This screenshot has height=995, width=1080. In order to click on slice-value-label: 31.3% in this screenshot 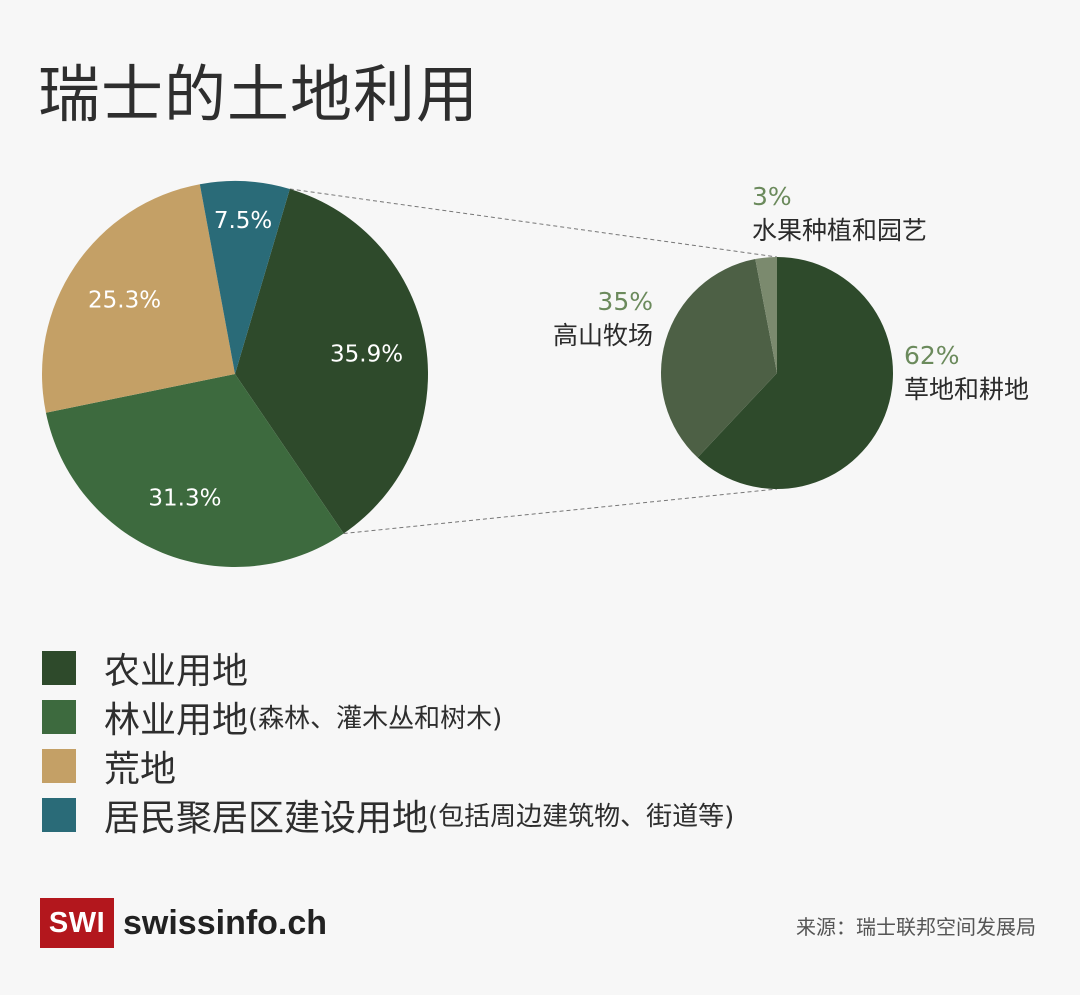, I will do `click(184, 498)`.